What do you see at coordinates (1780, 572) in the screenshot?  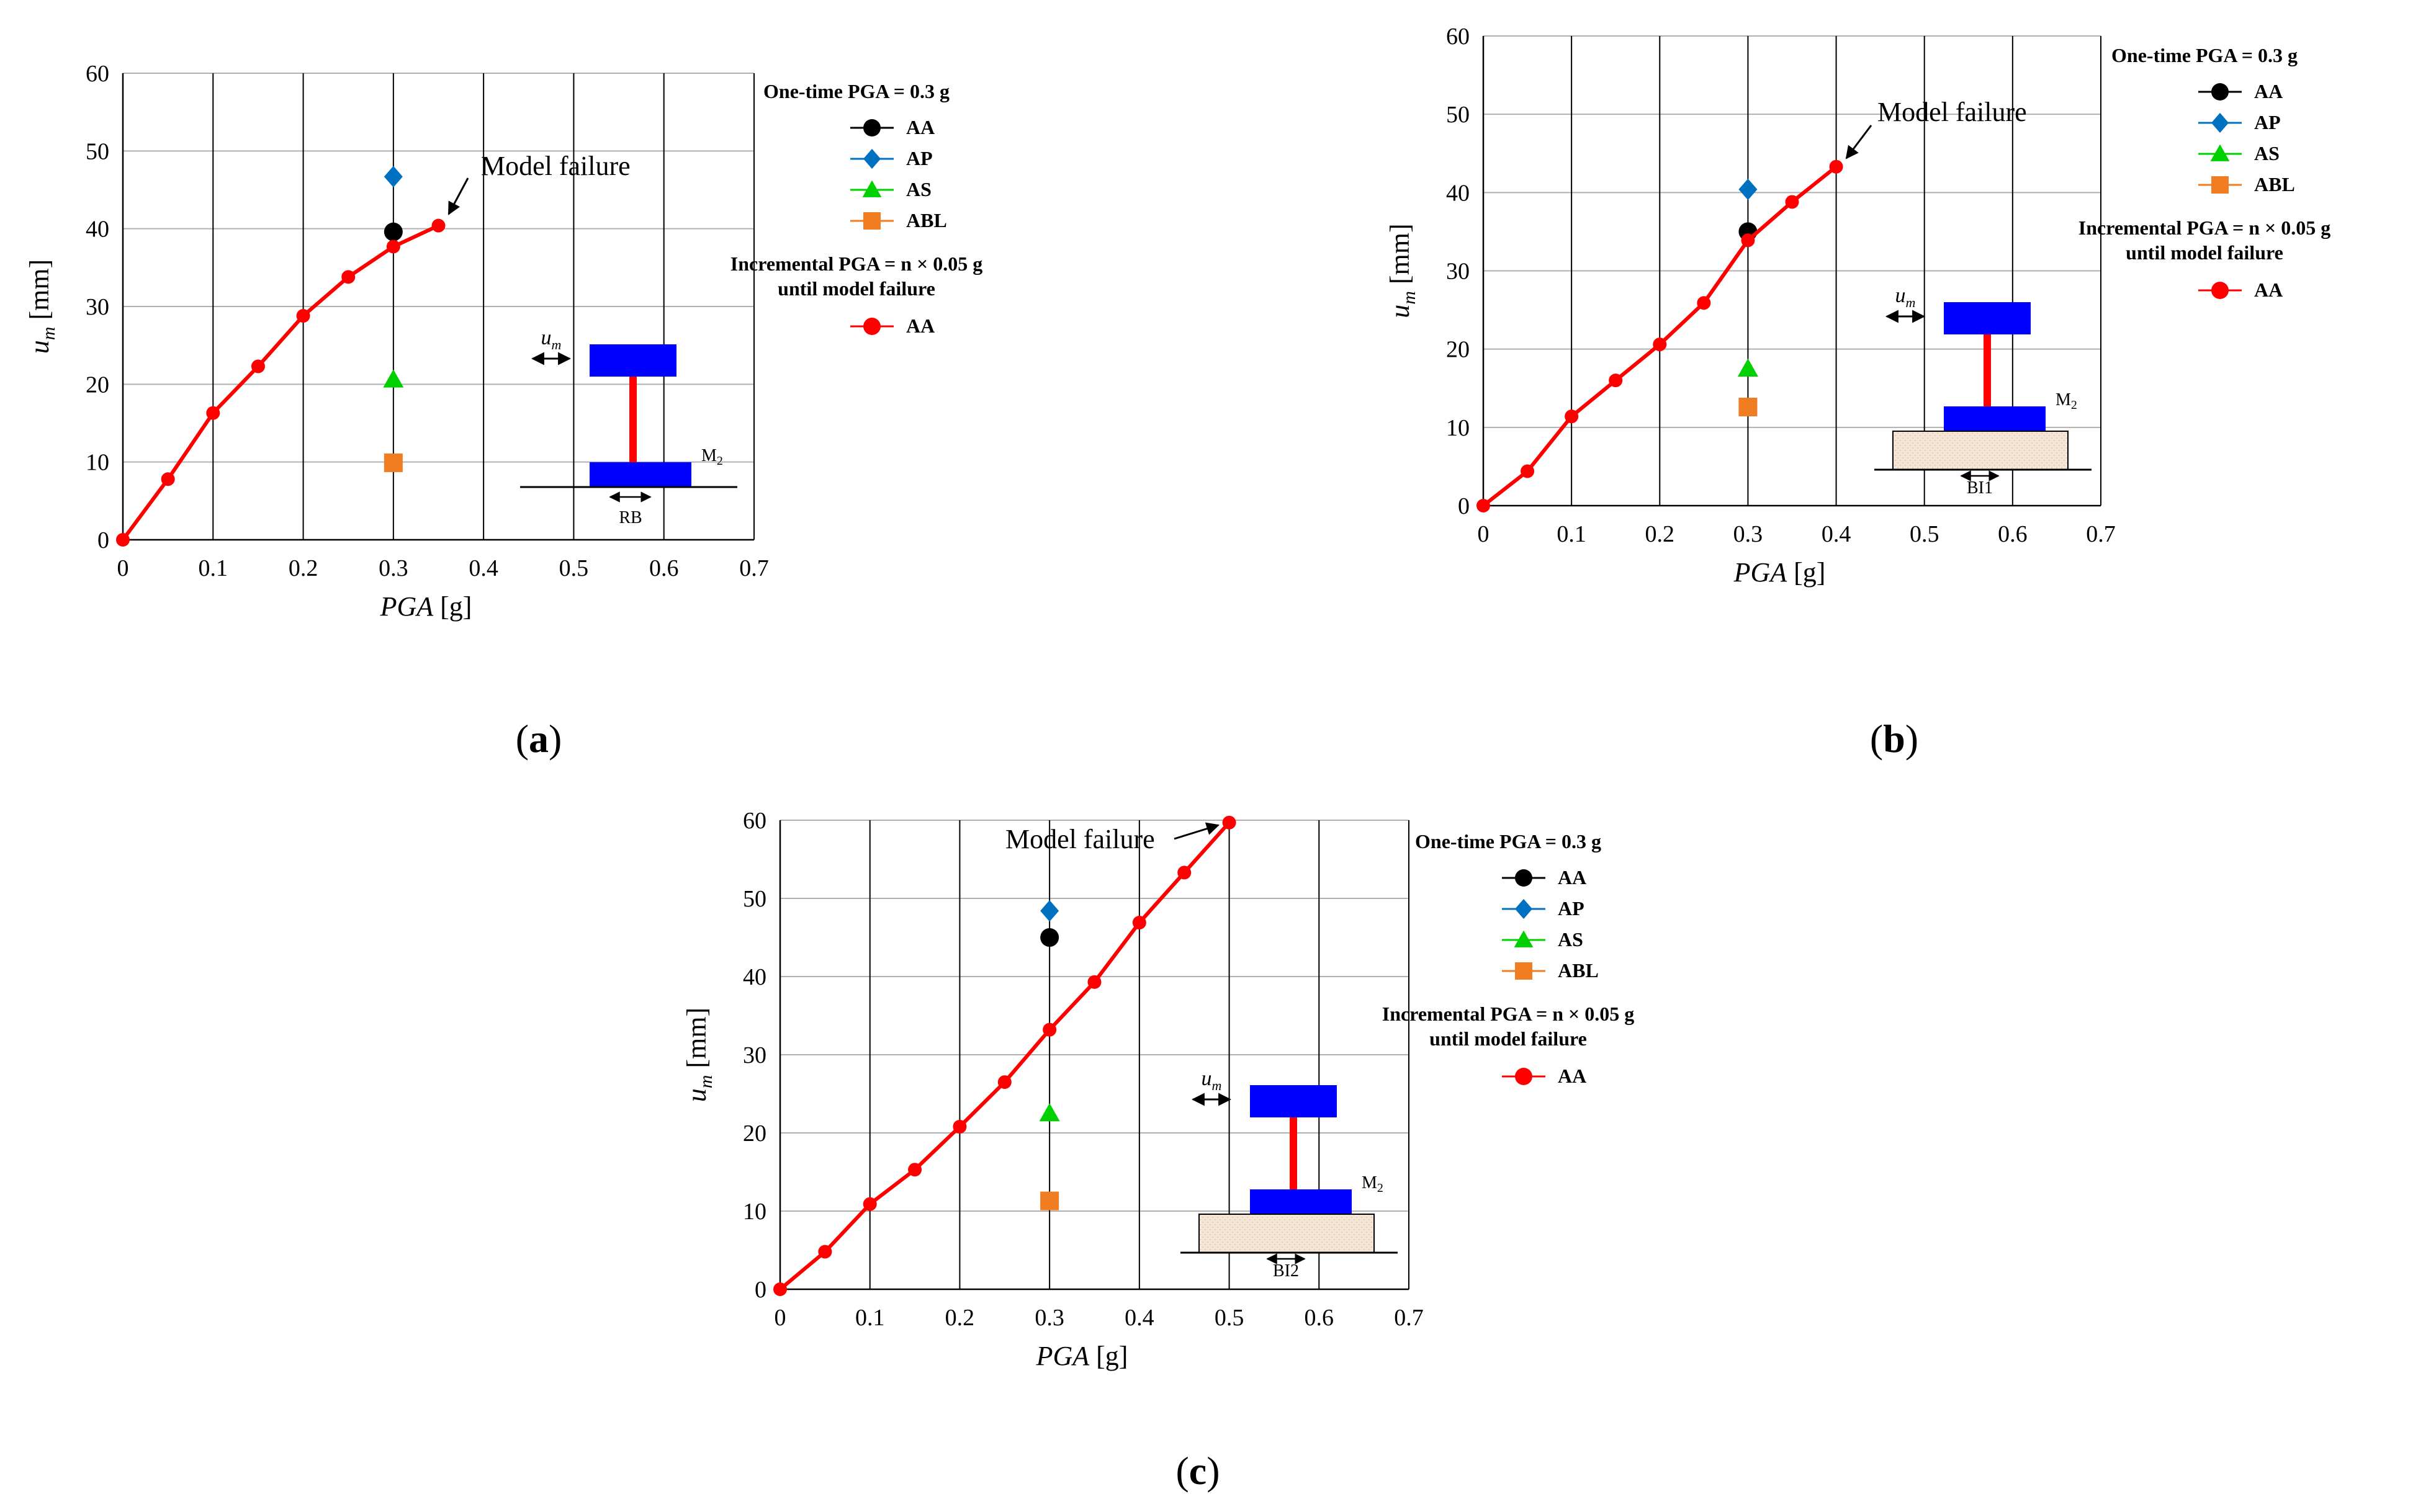 I see `x-axis-label: PGA [g]` at bounding box center [1780, 572].